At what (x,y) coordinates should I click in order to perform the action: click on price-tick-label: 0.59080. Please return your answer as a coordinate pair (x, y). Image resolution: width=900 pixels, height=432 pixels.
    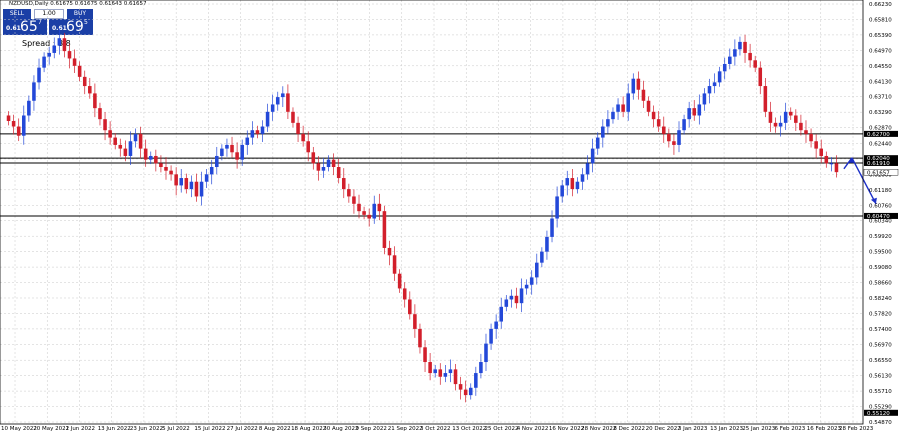
    Looking at the image, I should click on (880, 268).